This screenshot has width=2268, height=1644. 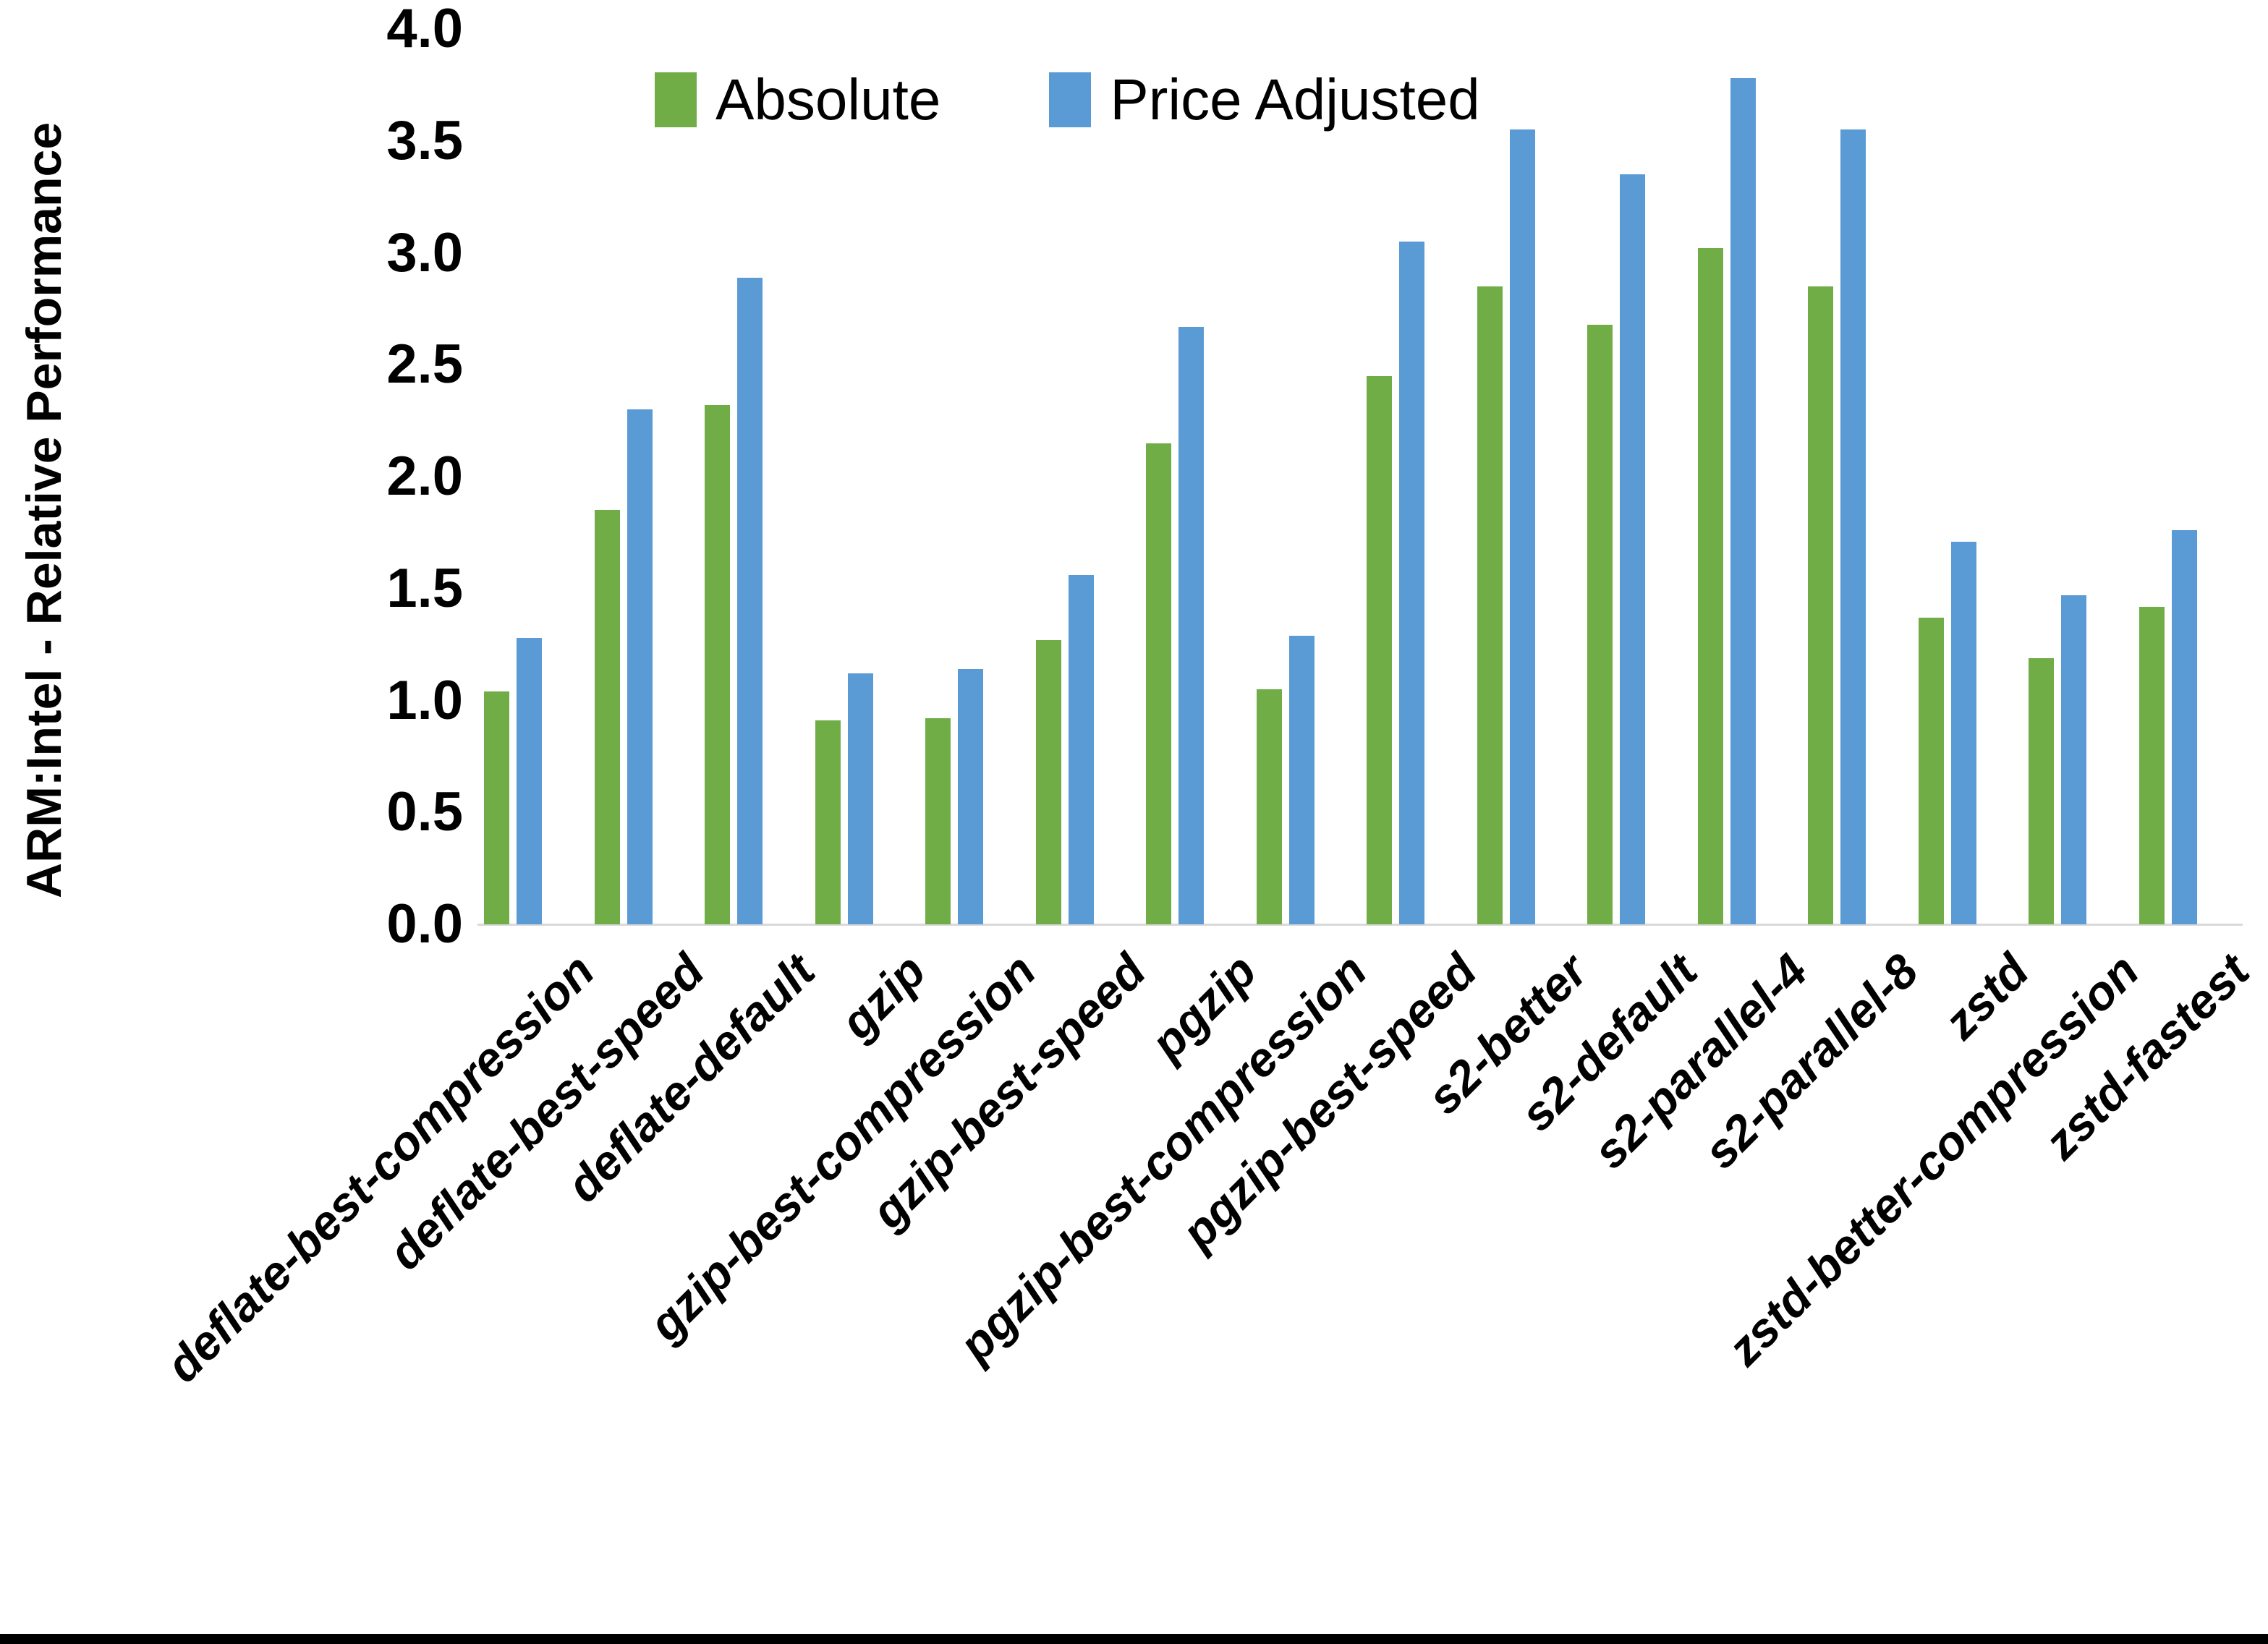 I want to click on bar-zstd-price-adjusted, so click(x=1963, y=732).